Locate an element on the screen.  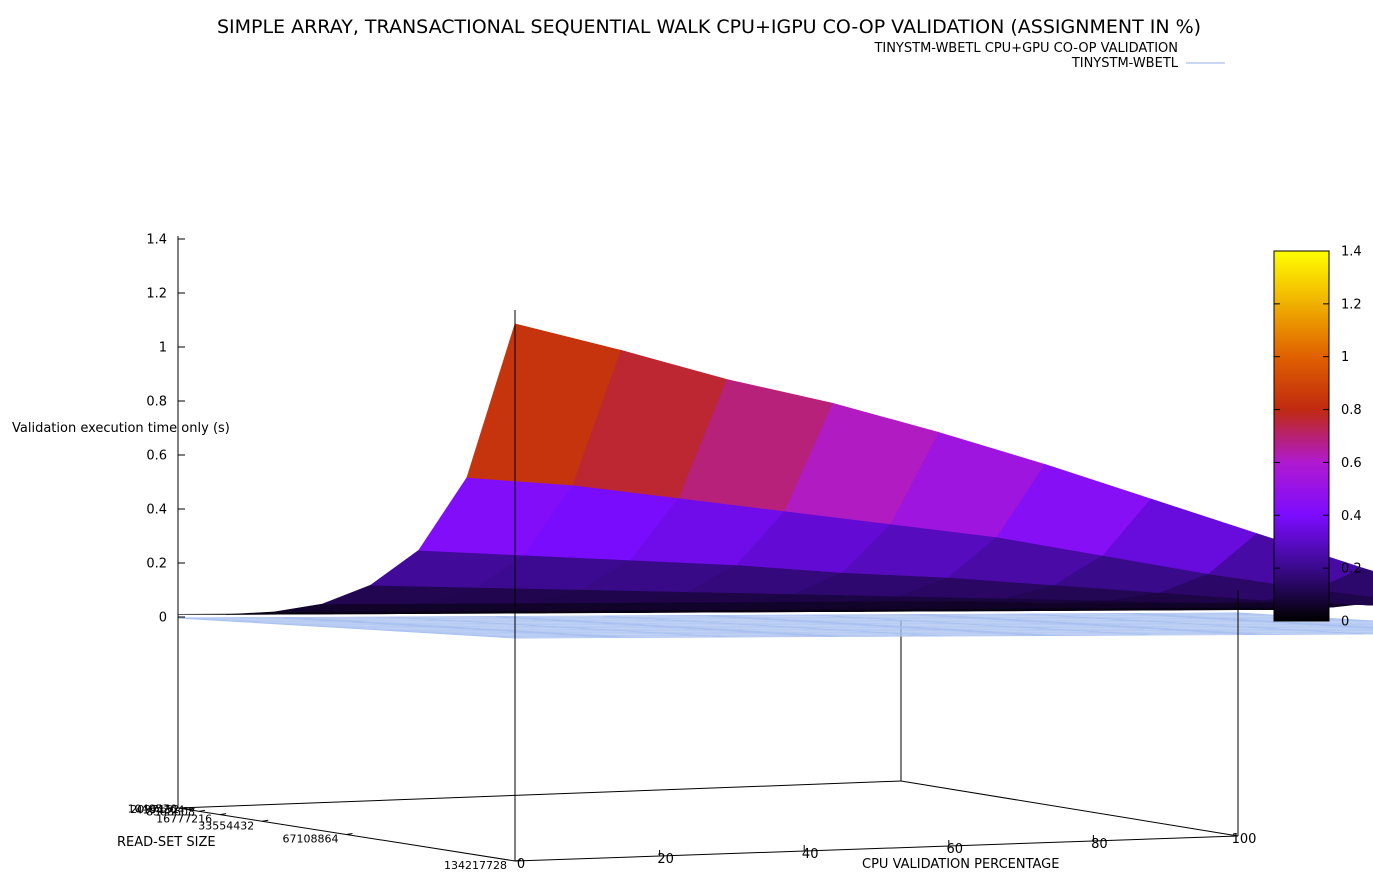
y-tick-label: 4194304 is located at coordinates (160, 810).